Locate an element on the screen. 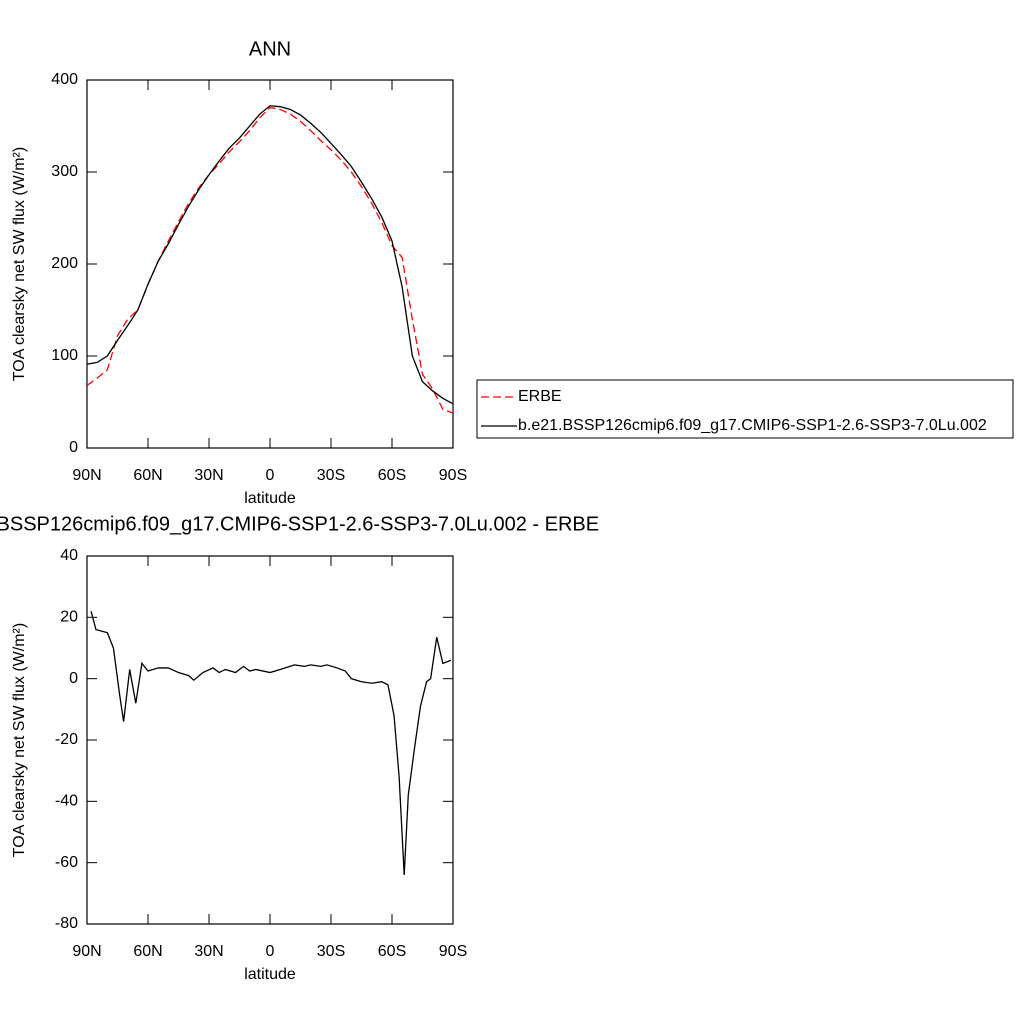 This screenshot has height=1024, width=1024. y-tick-label: 200 is located at coordinates (64, 263).